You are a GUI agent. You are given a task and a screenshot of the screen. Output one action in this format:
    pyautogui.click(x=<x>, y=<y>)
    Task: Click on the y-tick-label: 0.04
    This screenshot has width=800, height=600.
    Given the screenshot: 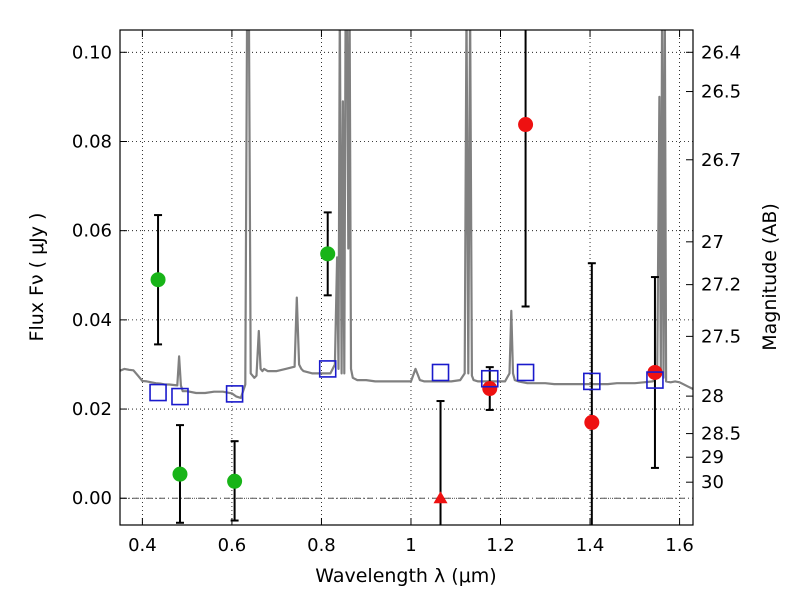 What is the action you would take?
    pyautogui.click(x=92, y=320)
    